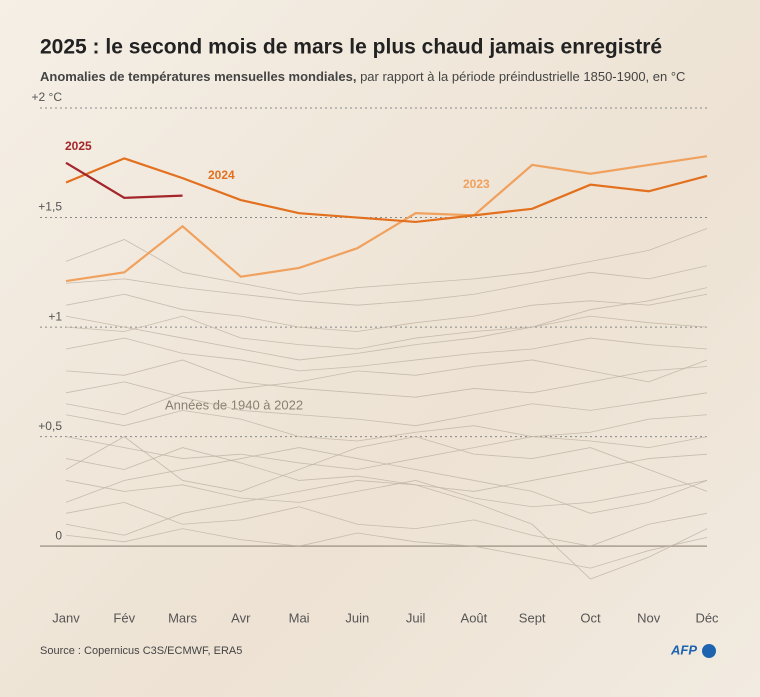 The width and height of the screenshot is (760, 697). I want to click on series-label: 2025, so click(78, 146).